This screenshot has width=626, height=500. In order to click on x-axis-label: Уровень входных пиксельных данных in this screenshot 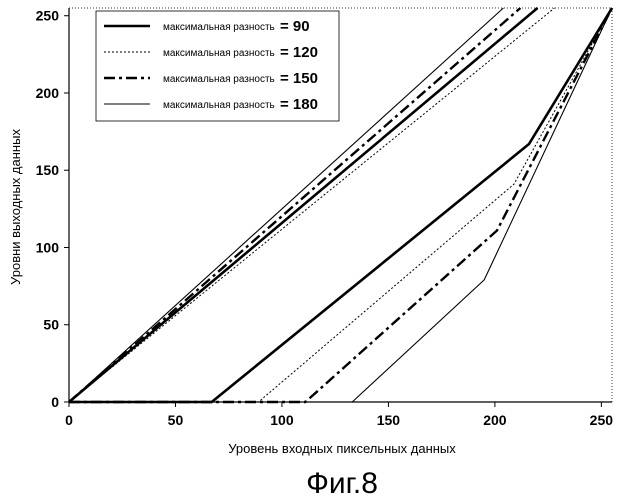, I will do `click(342, 448)`.